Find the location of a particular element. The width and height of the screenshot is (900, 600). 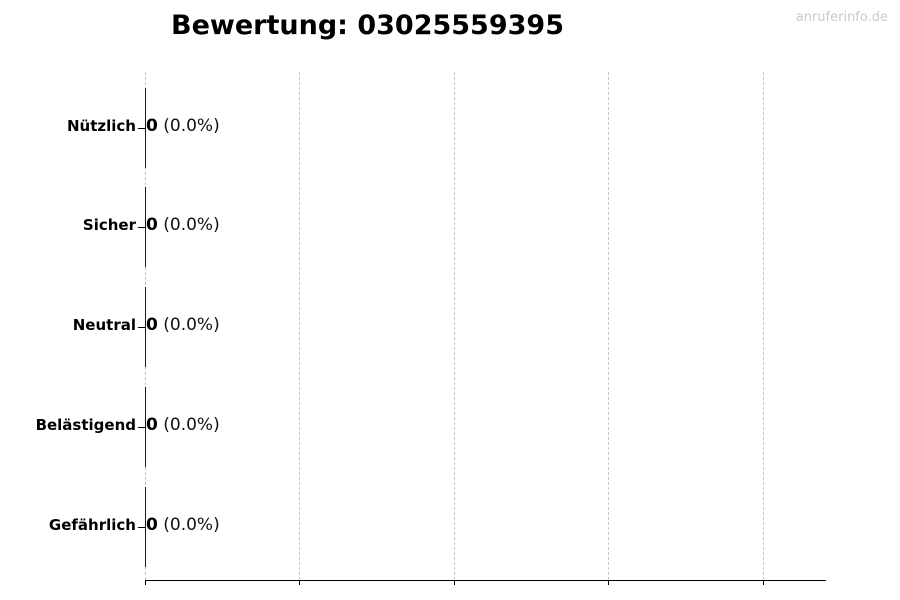

category-label-sicher: Sicher is located at coordinates (109, 225).